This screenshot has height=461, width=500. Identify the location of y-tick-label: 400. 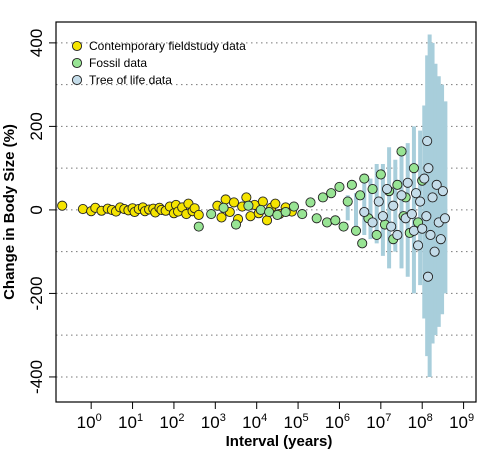
(36, 43).